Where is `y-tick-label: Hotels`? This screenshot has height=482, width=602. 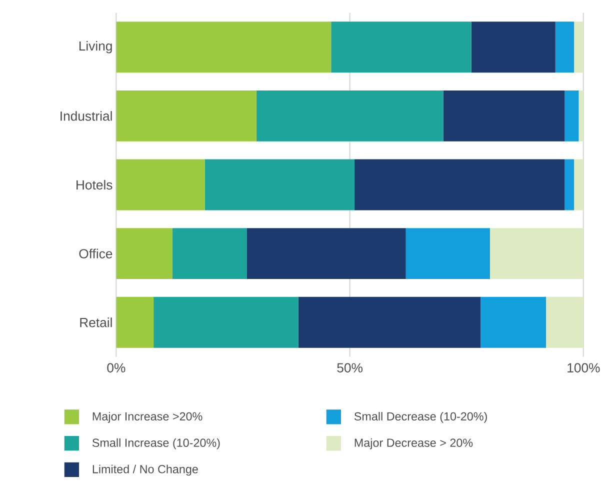
y-tick-label: Hotels is located at coordinates (94, 185).